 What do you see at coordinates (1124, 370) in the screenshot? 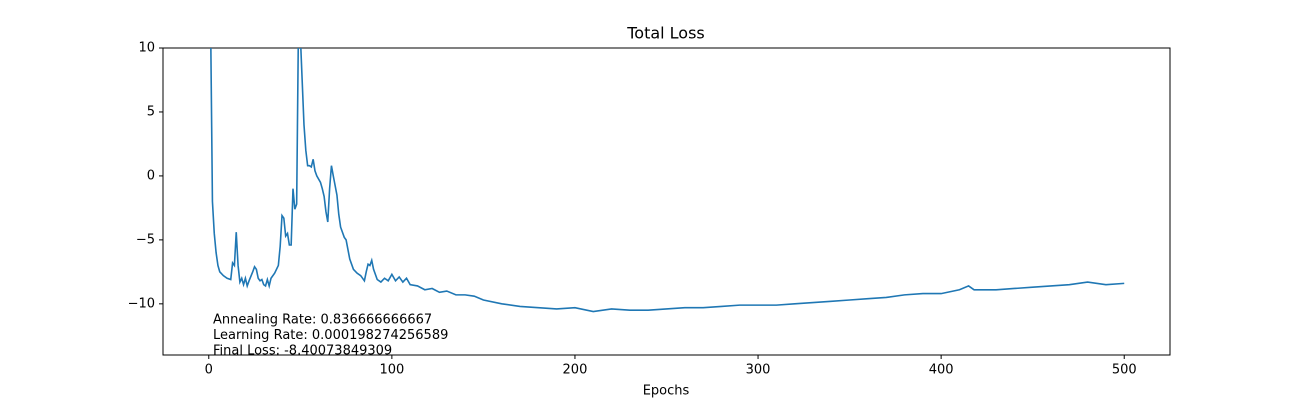
I see `x-tick-label: 500` at bounding box center [1124, 370].